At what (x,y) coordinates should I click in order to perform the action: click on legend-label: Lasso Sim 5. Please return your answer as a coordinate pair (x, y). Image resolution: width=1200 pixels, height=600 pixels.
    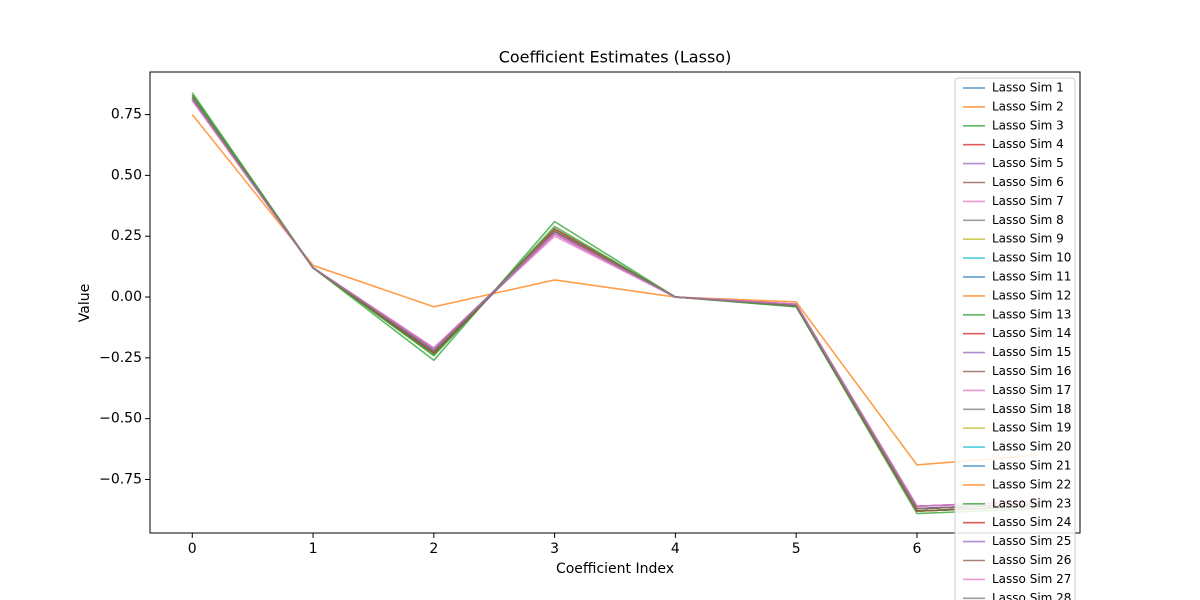
    Looking at the image, I should click on (1028, 163).